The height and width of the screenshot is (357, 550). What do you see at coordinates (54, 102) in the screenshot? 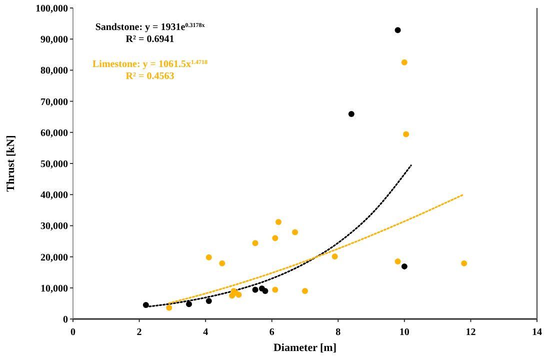
I see `y-tick-label: 70,000` at bounding box center [54, 102].